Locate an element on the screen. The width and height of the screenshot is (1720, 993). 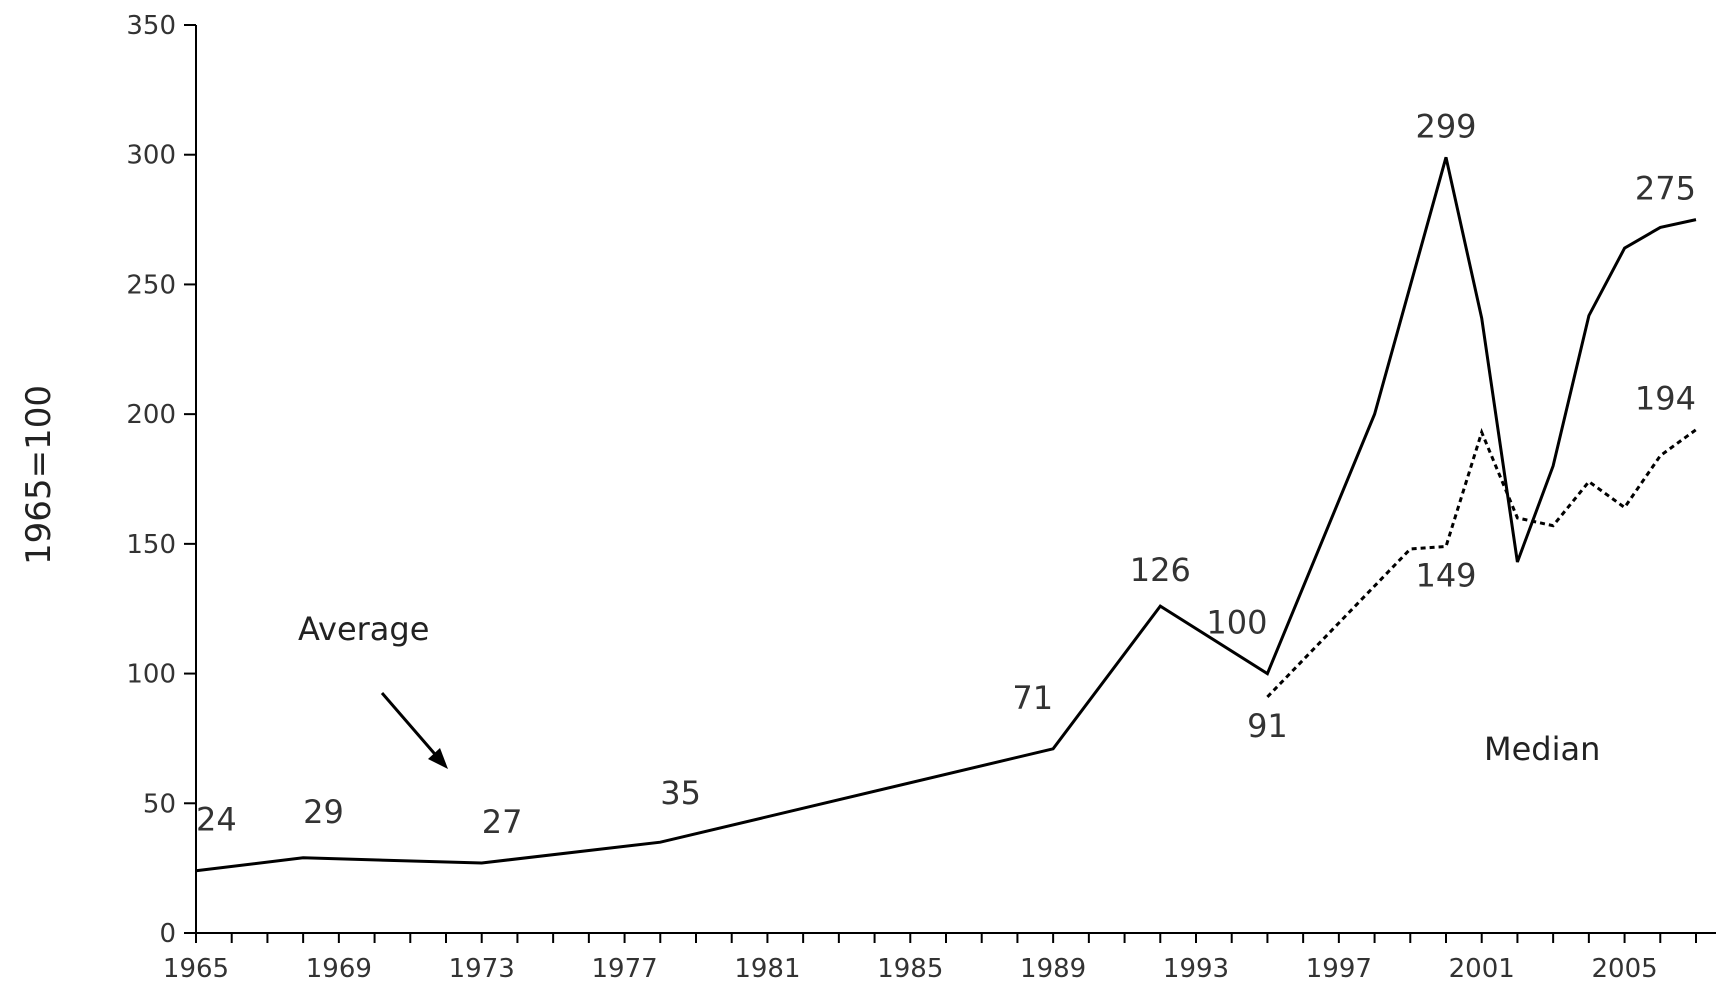
x-tick-label: 1965 is located at coordinates (196, 969).